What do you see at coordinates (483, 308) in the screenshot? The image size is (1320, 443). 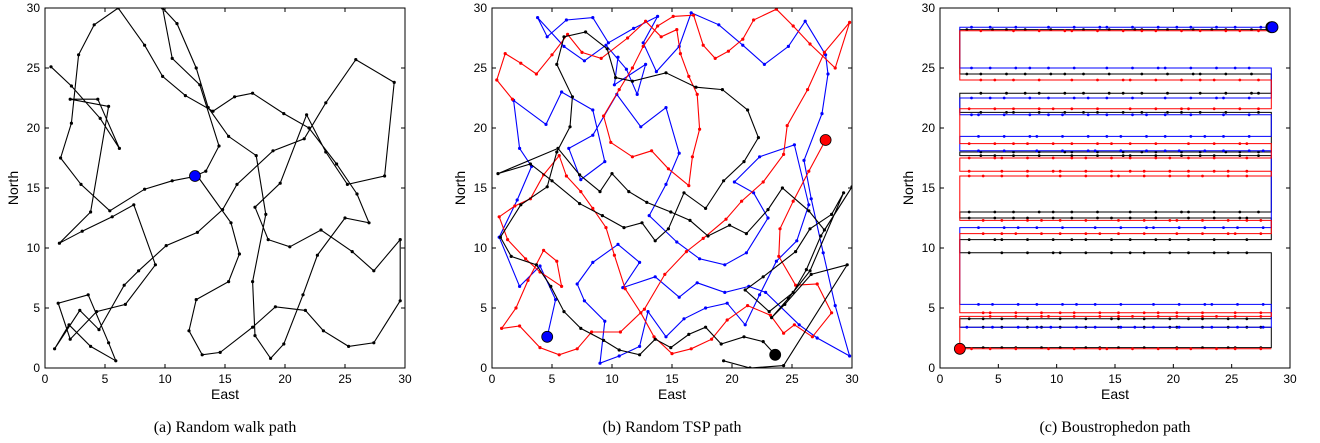 I see `y-tick-label-1: 5` at bounding box center [483, 308].